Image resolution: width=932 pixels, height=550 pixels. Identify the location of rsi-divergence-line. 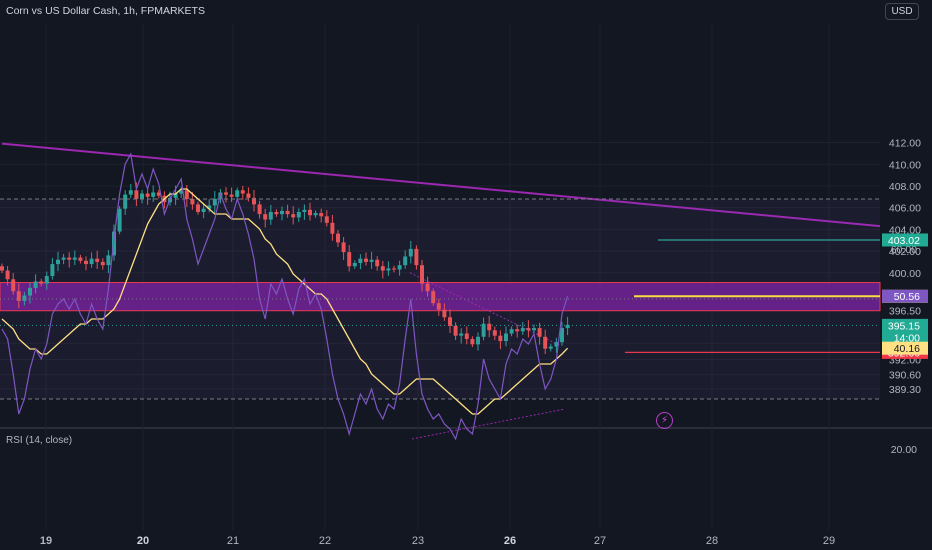
(488, 424).